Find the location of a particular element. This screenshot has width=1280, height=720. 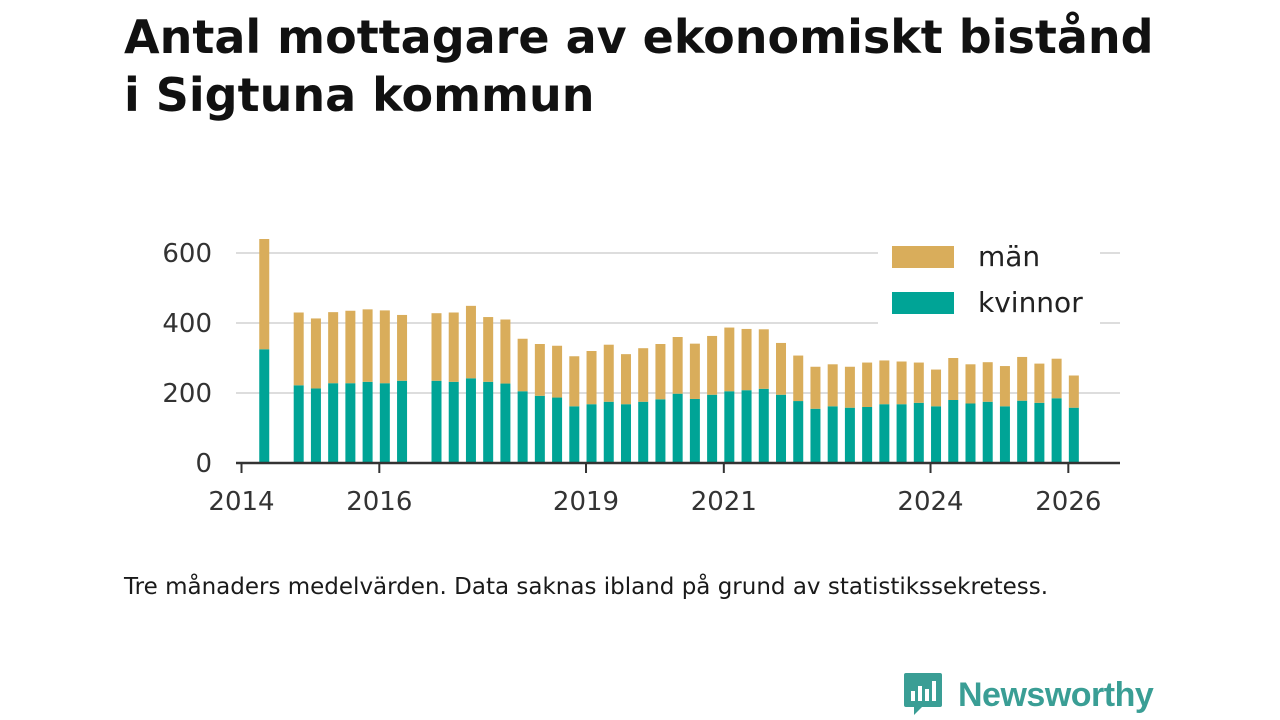

brand-name: Newsworthy is located at coordinates (1056, 694).